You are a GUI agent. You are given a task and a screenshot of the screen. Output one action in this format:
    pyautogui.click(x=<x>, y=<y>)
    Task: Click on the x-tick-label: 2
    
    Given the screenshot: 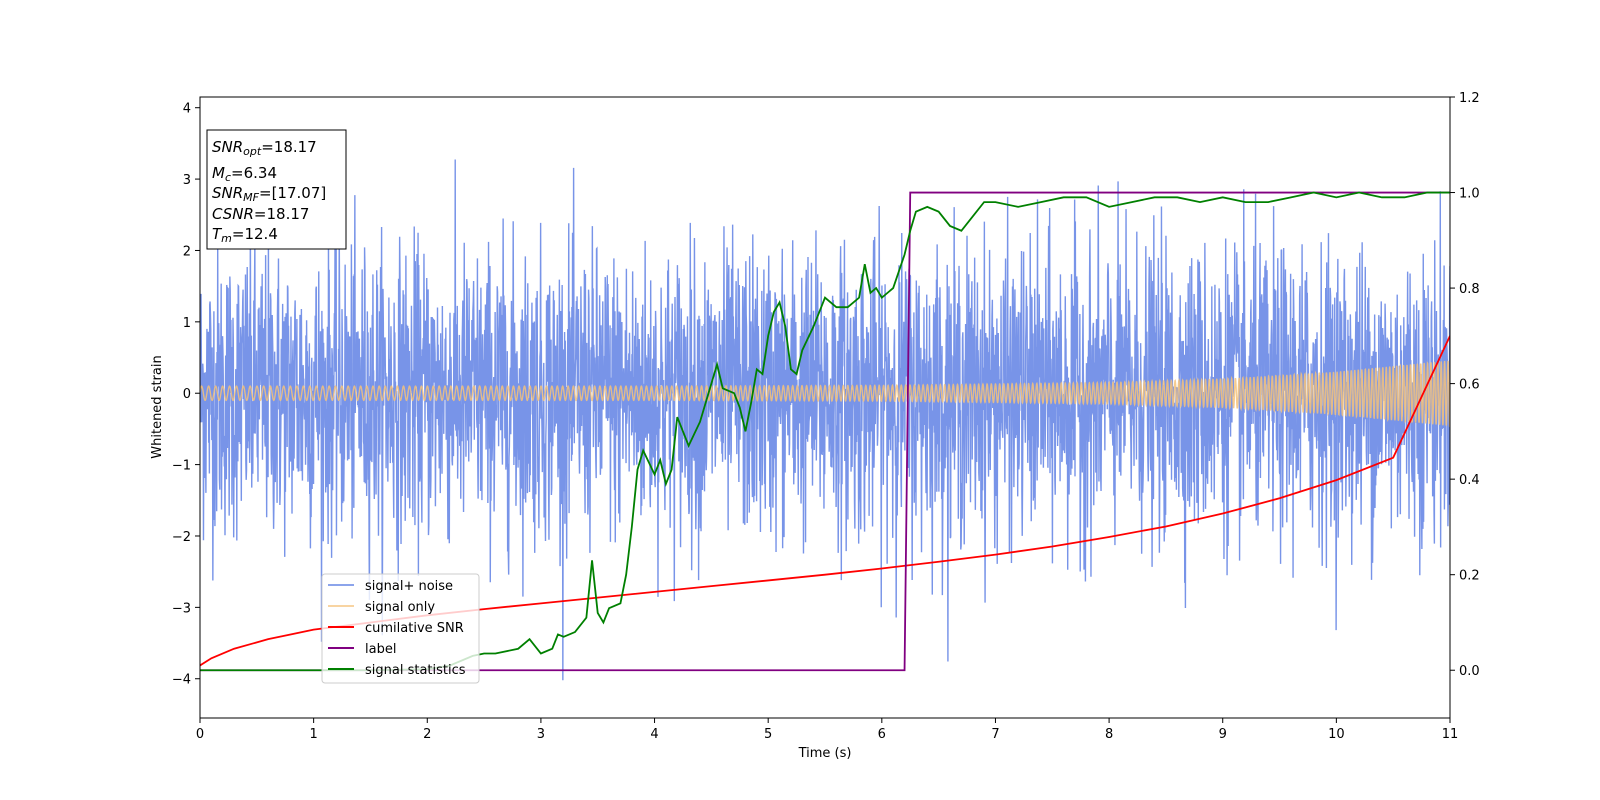 What is the action you would take?
    pyautogui.click(x=427, y=734)
    